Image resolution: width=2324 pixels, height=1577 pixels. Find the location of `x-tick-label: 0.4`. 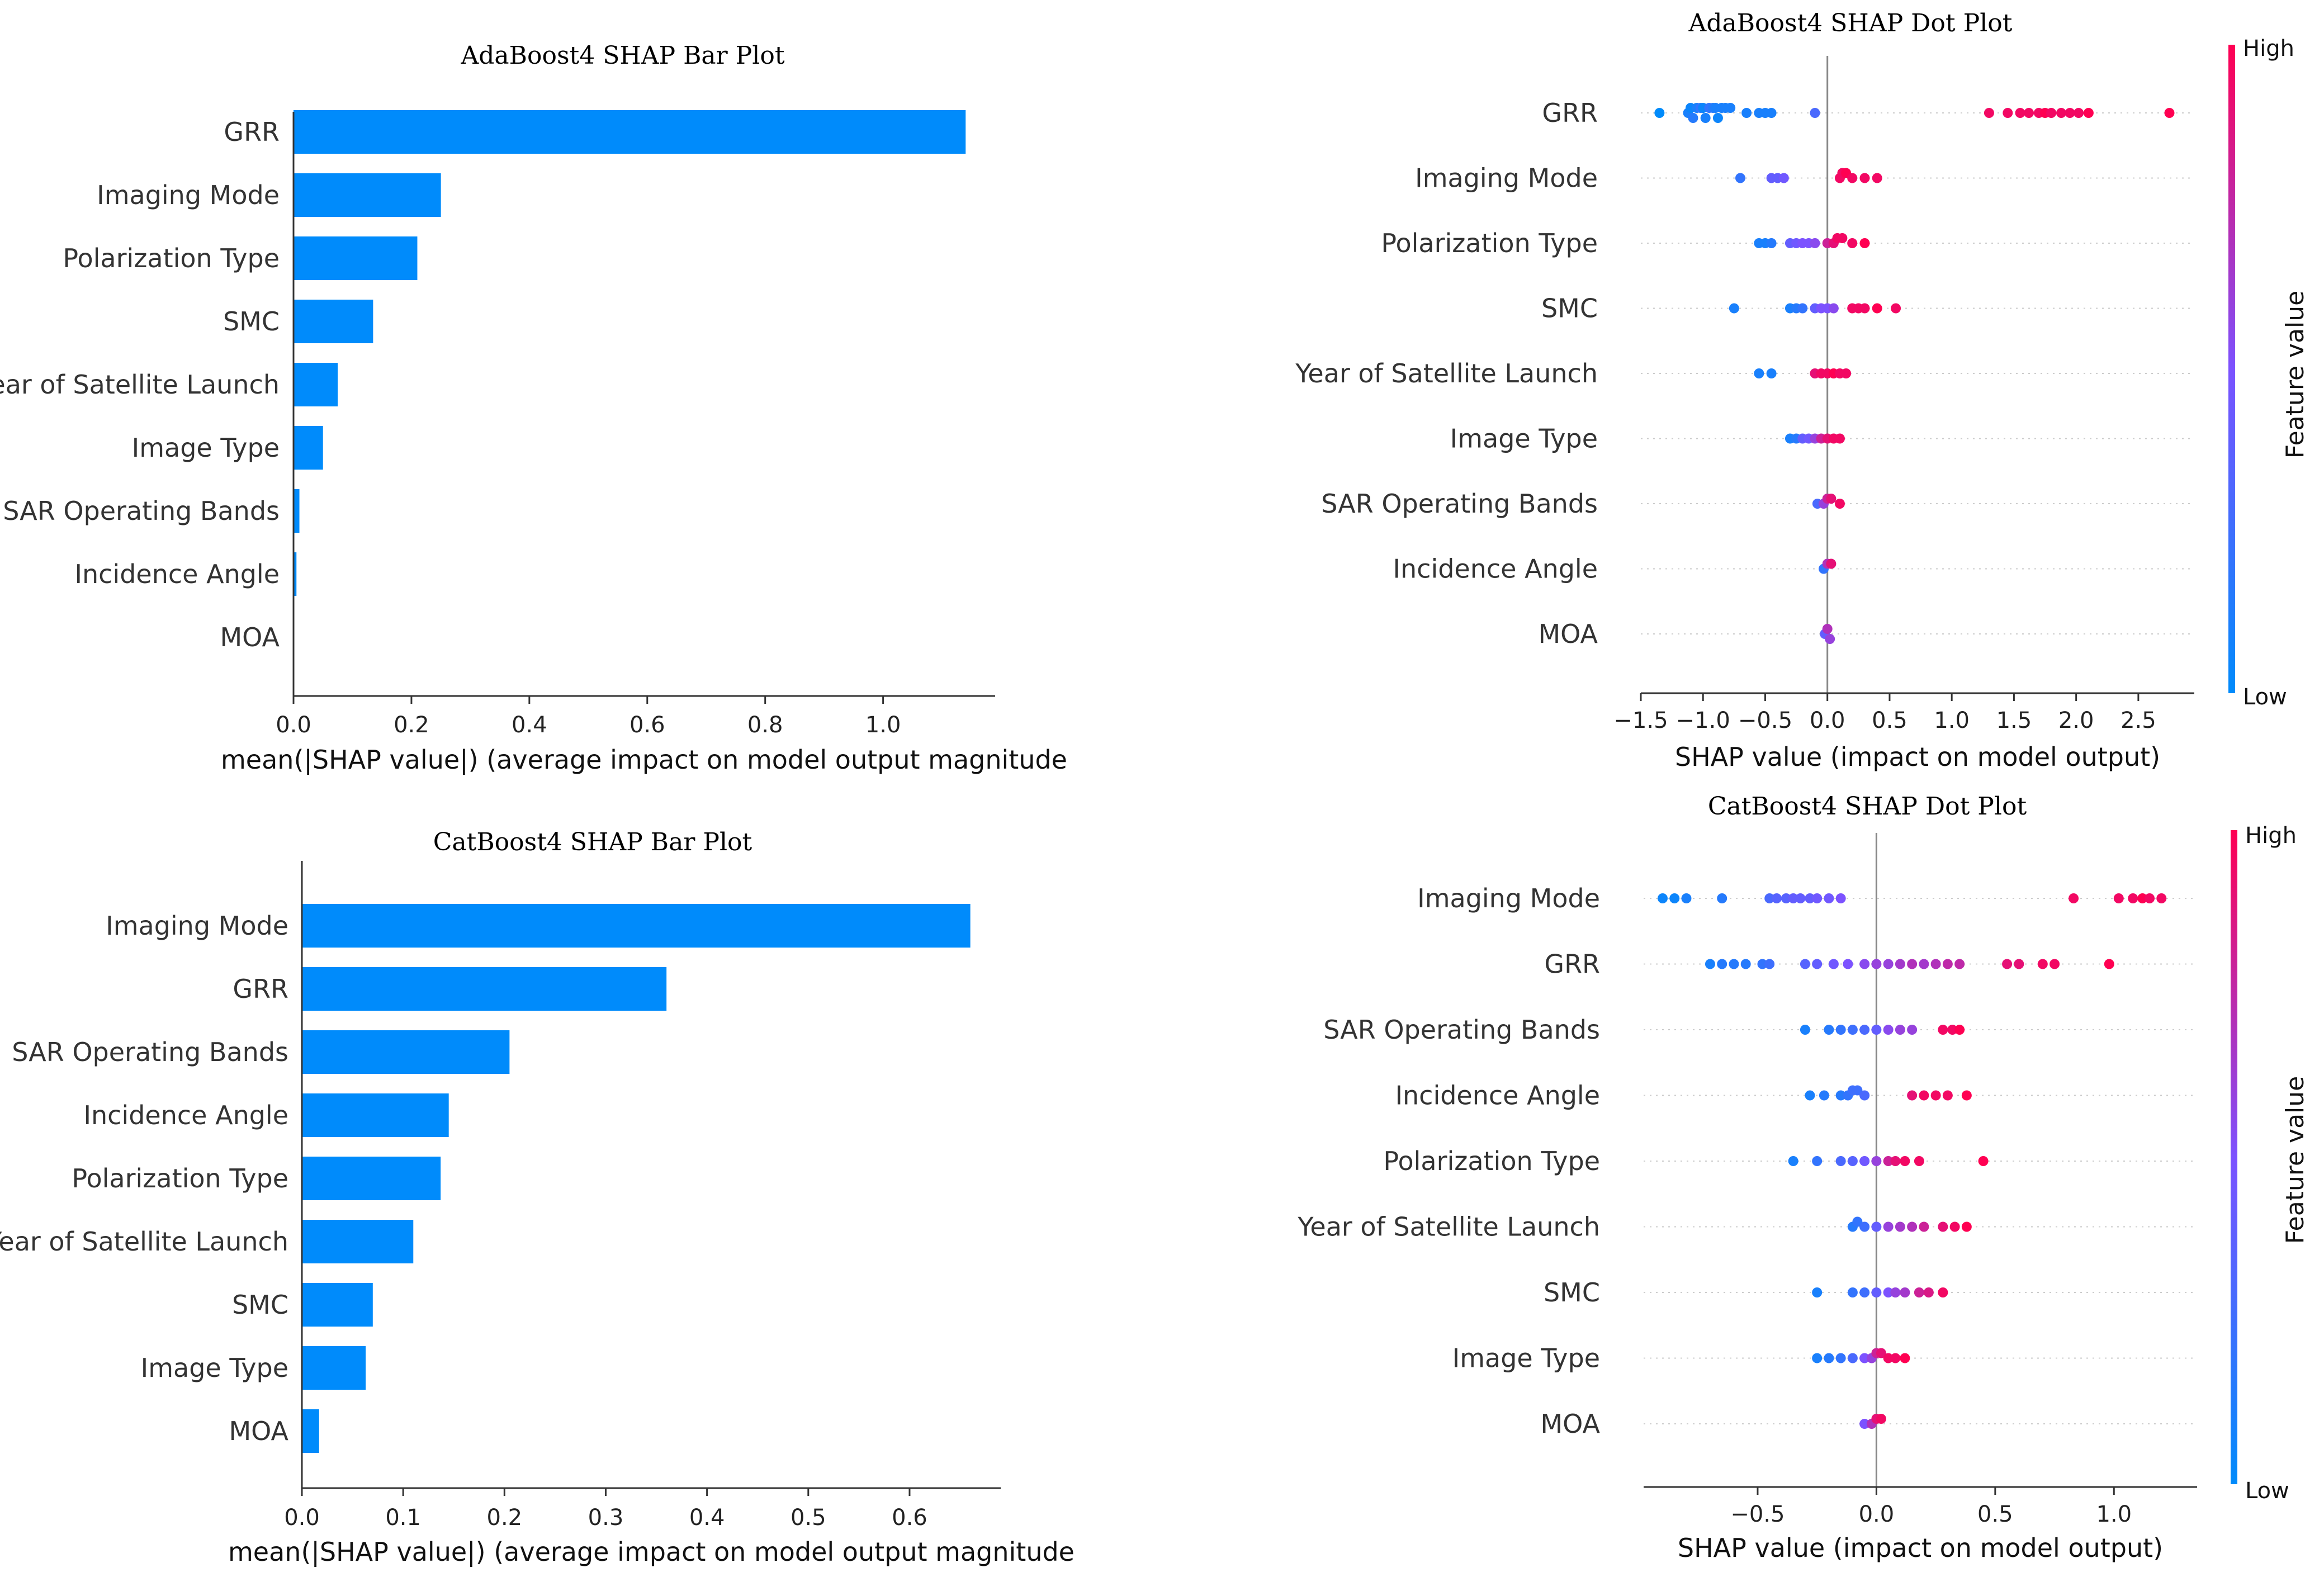

x-tick-label: 0.4 is located at coordinates (529, 725).